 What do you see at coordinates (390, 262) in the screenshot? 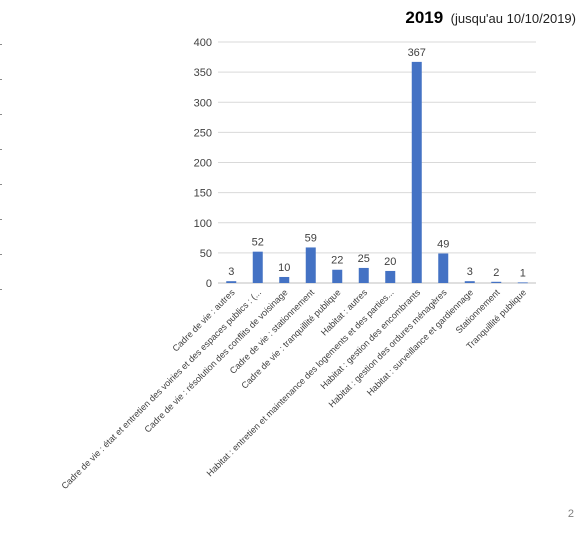
I see `data-label: 20` at bounding box center [390, 262].